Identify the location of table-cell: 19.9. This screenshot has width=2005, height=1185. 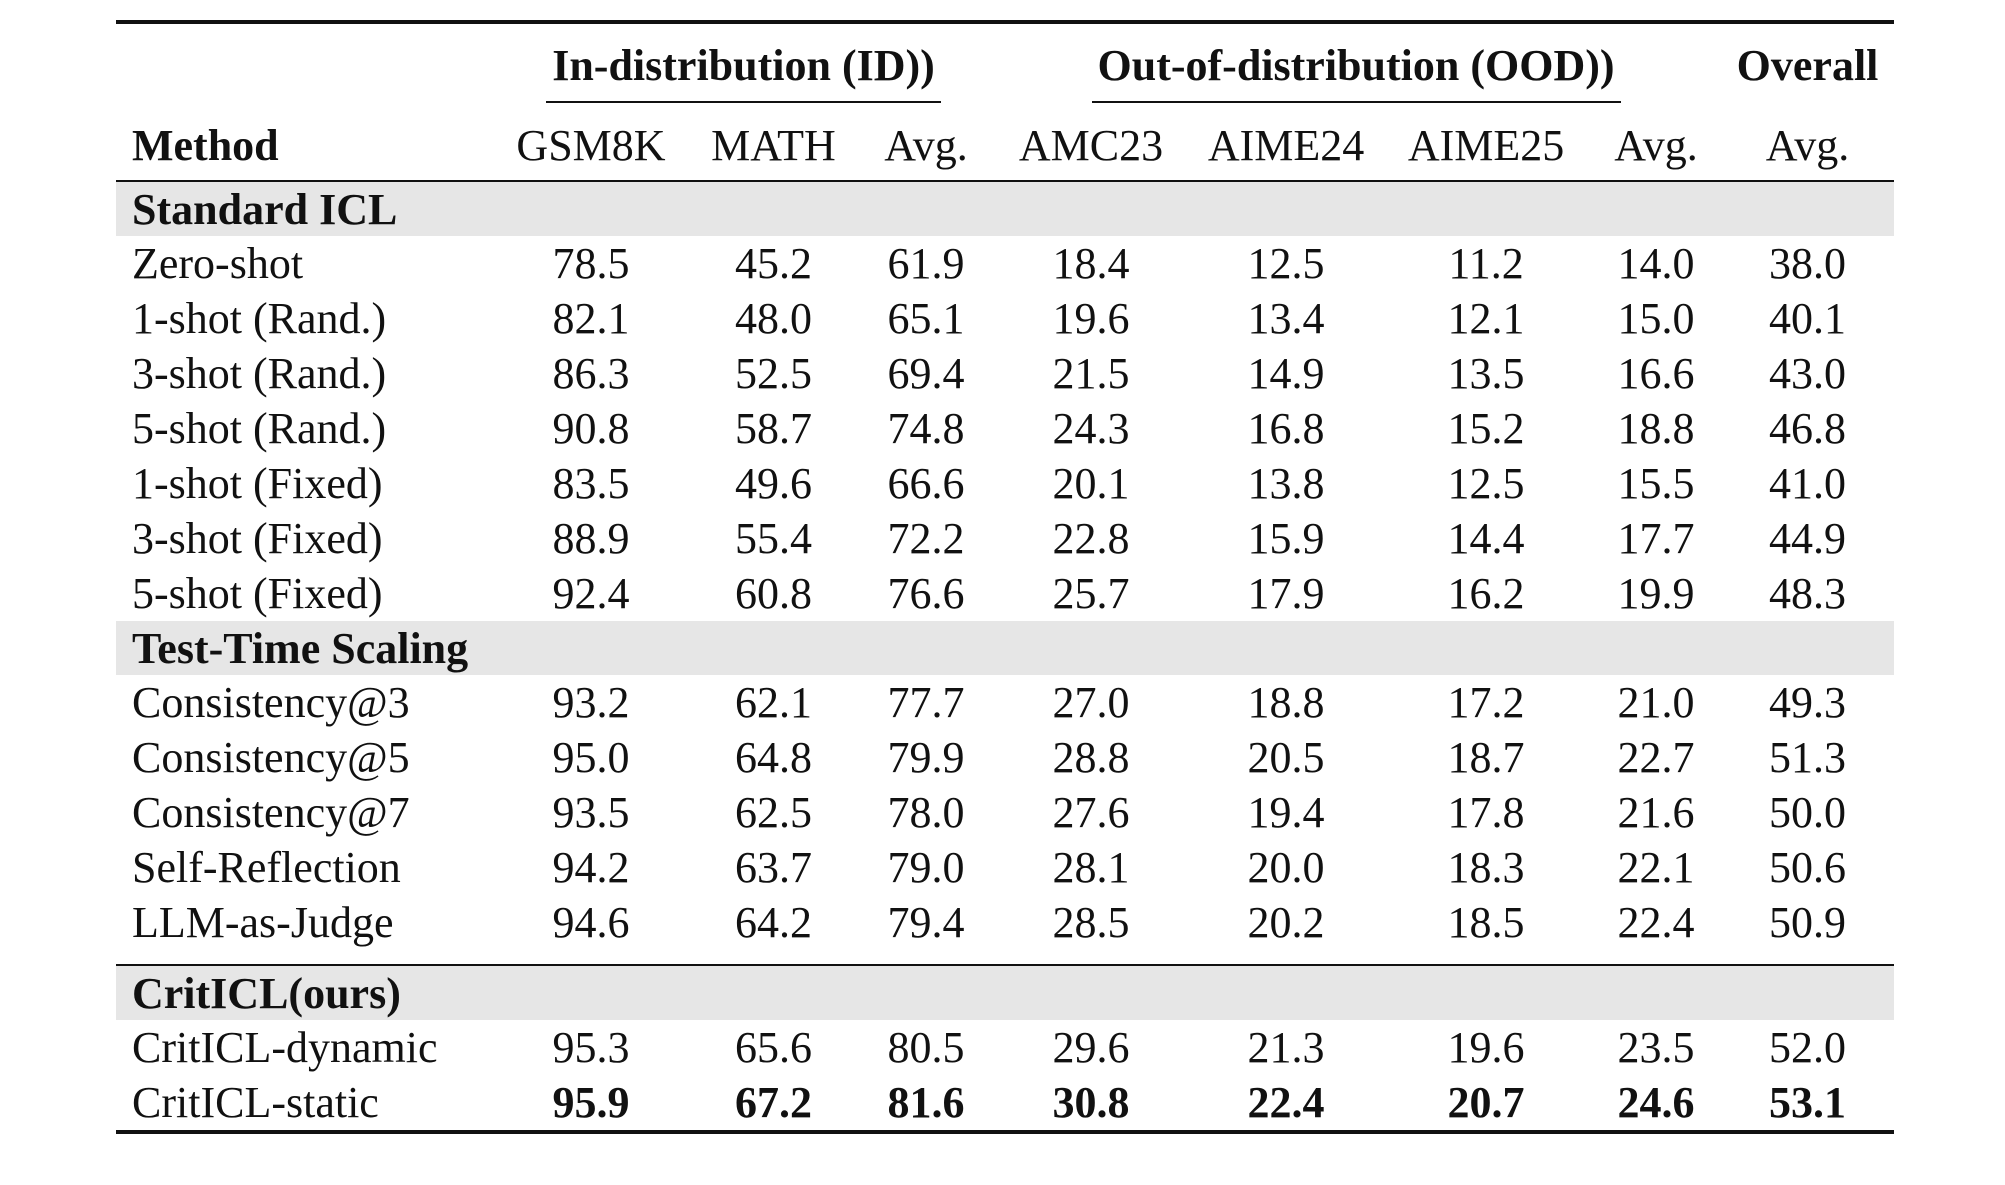
(1656, 593).